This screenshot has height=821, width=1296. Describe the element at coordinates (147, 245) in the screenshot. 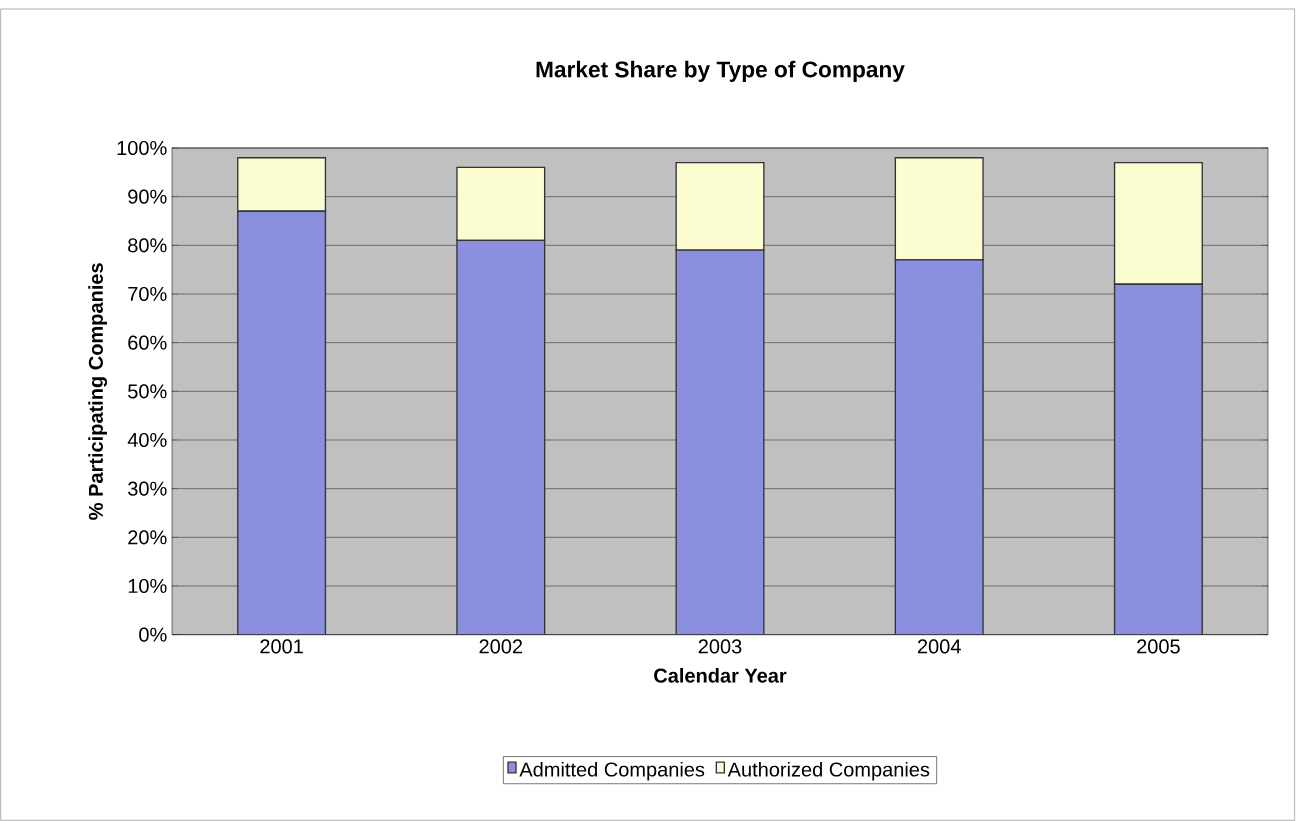

I see `y-tick-label: 80%` at that location.